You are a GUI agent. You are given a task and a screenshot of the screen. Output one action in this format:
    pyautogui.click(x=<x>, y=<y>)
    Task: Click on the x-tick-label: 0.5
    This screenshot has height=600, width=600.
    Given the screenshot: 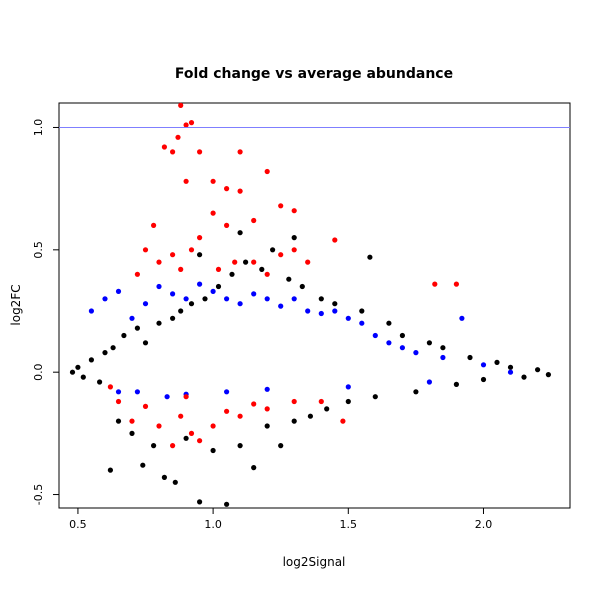 What is the action you would take?
    pyautogui.click(x=78, y=524)
    